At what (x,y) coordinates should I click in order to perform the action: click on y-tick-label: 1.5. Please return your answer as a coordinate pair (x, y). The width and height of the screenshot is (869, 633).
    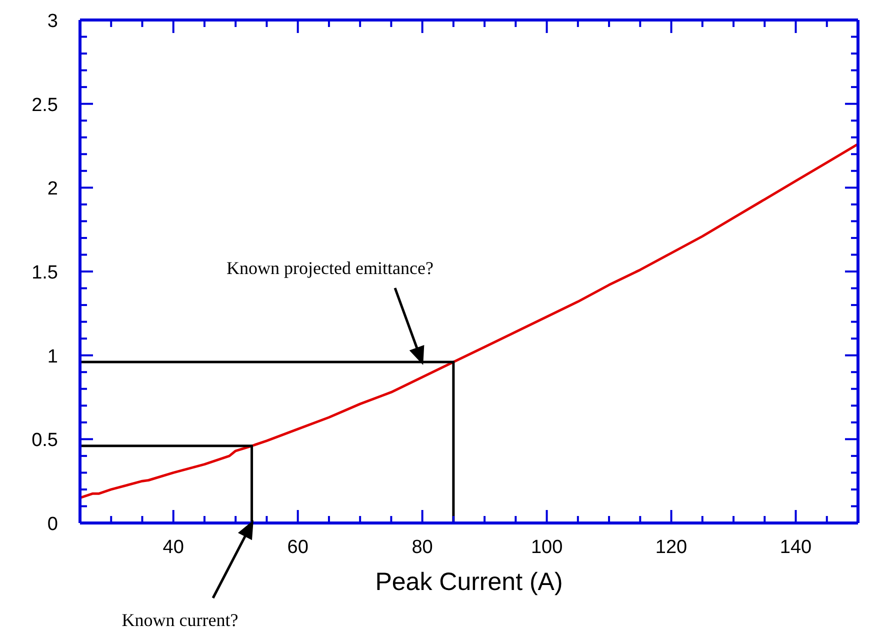
    Looking at the image, I should click on (45, 273).